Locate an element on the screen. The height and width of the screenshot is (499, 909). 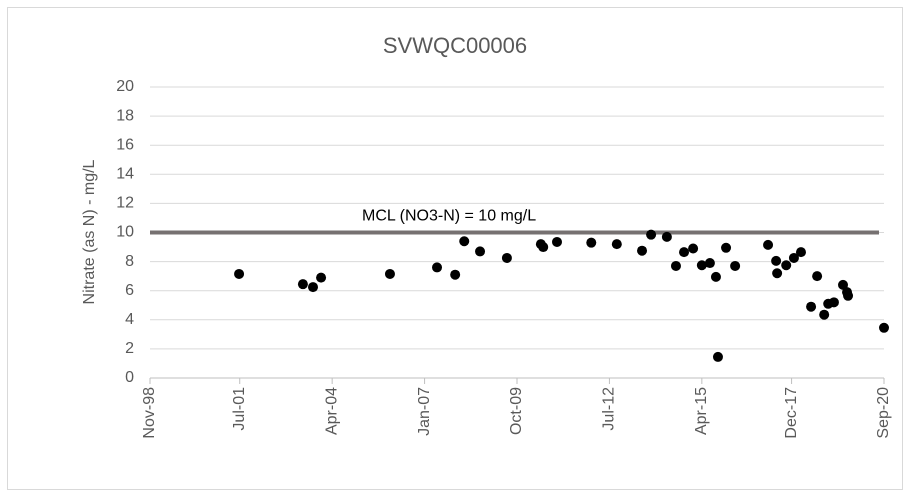
x-tick-label: Sep-20 is located at coordinates (883, 413).